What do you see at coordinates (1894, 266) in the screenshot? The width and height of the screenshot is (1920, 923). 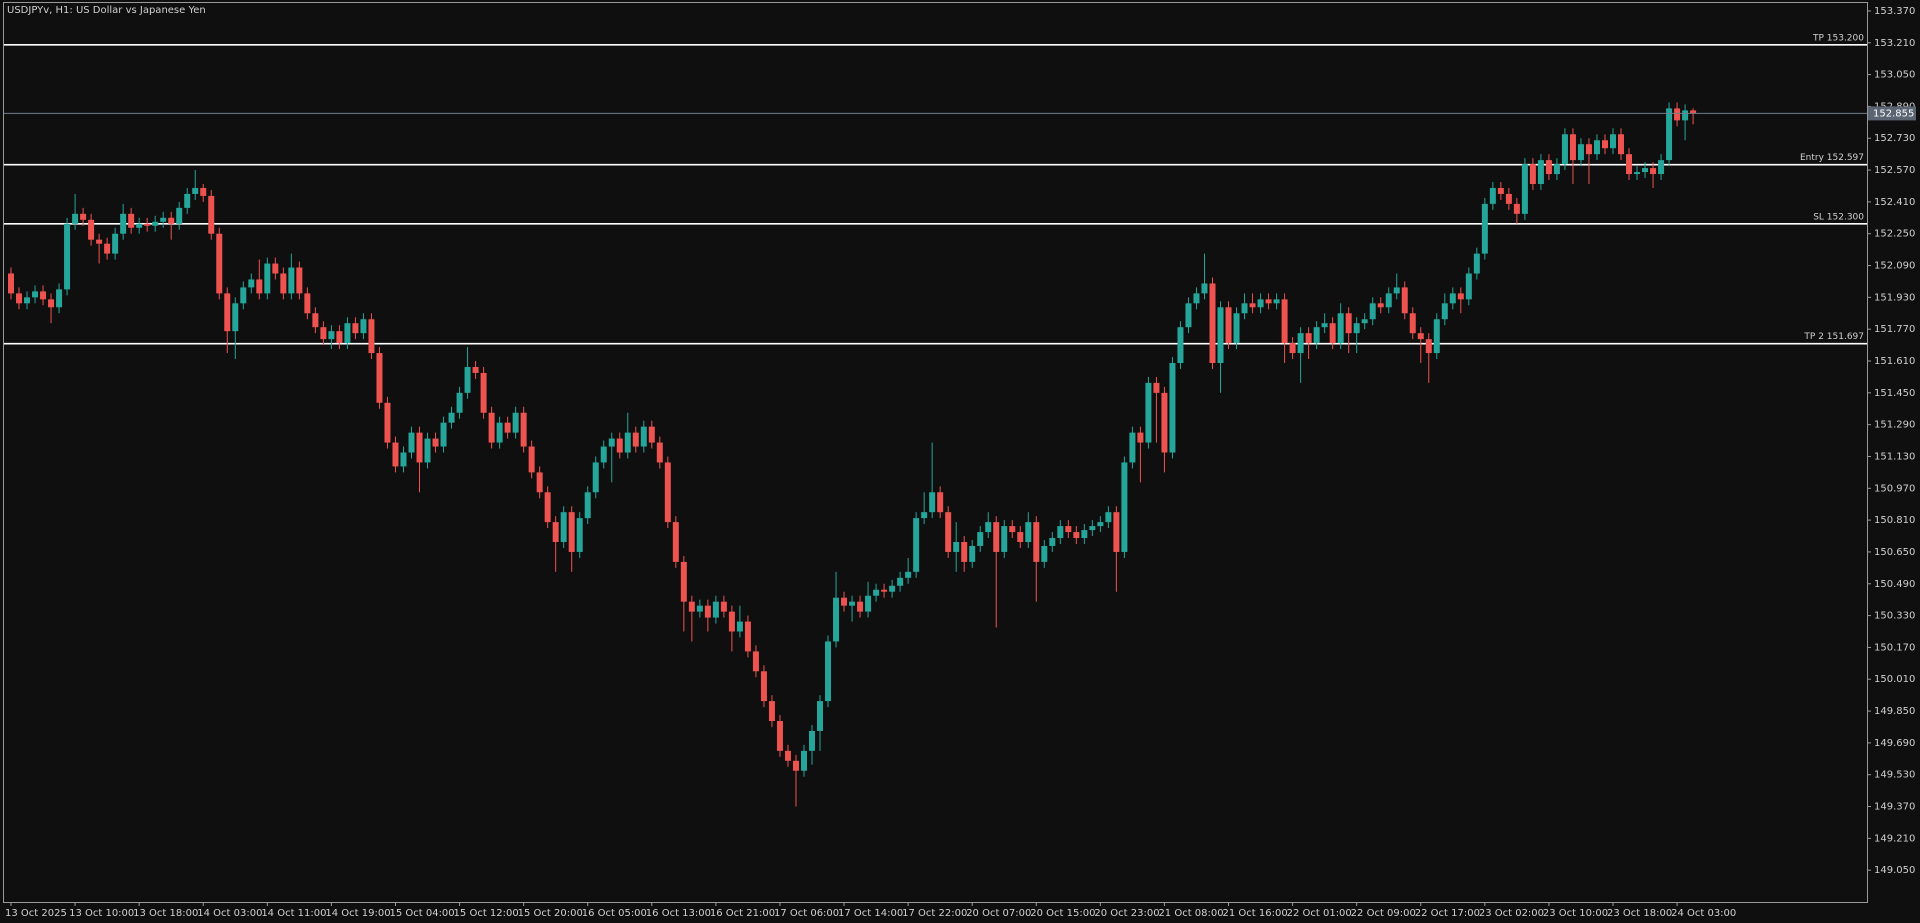 I see `y-tick-label: 152.090` at bounding box center [1894, 266].